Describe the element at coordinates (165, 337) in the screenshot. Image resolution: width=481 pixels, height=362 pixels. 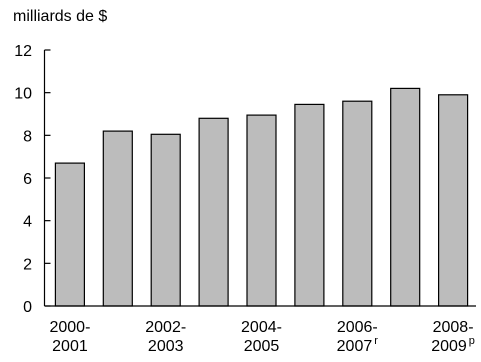
I see `x-tick-label-2002-2003: 2002-2003` at that location.